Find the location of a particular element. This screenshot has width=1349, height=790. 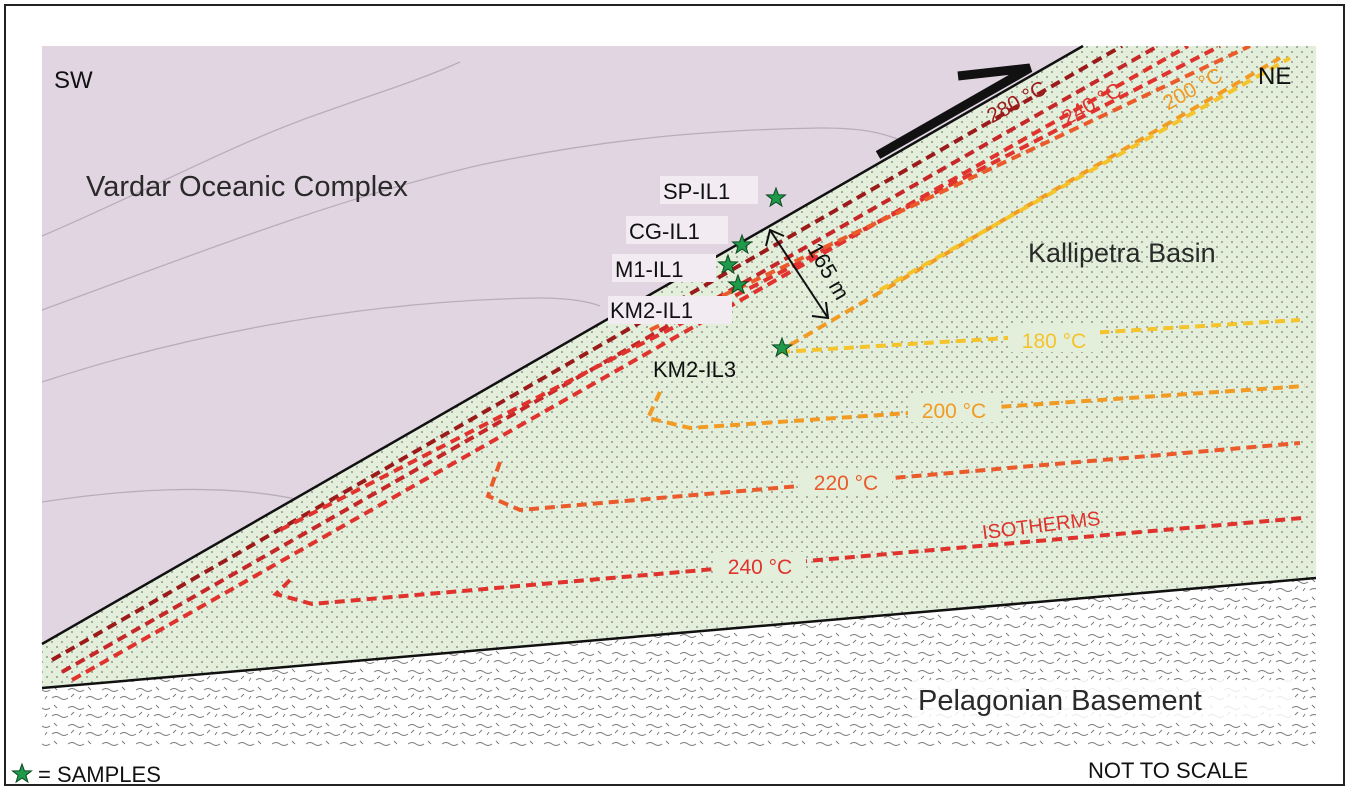

isotherm-180-upper is located at coordinates (1085, 174).